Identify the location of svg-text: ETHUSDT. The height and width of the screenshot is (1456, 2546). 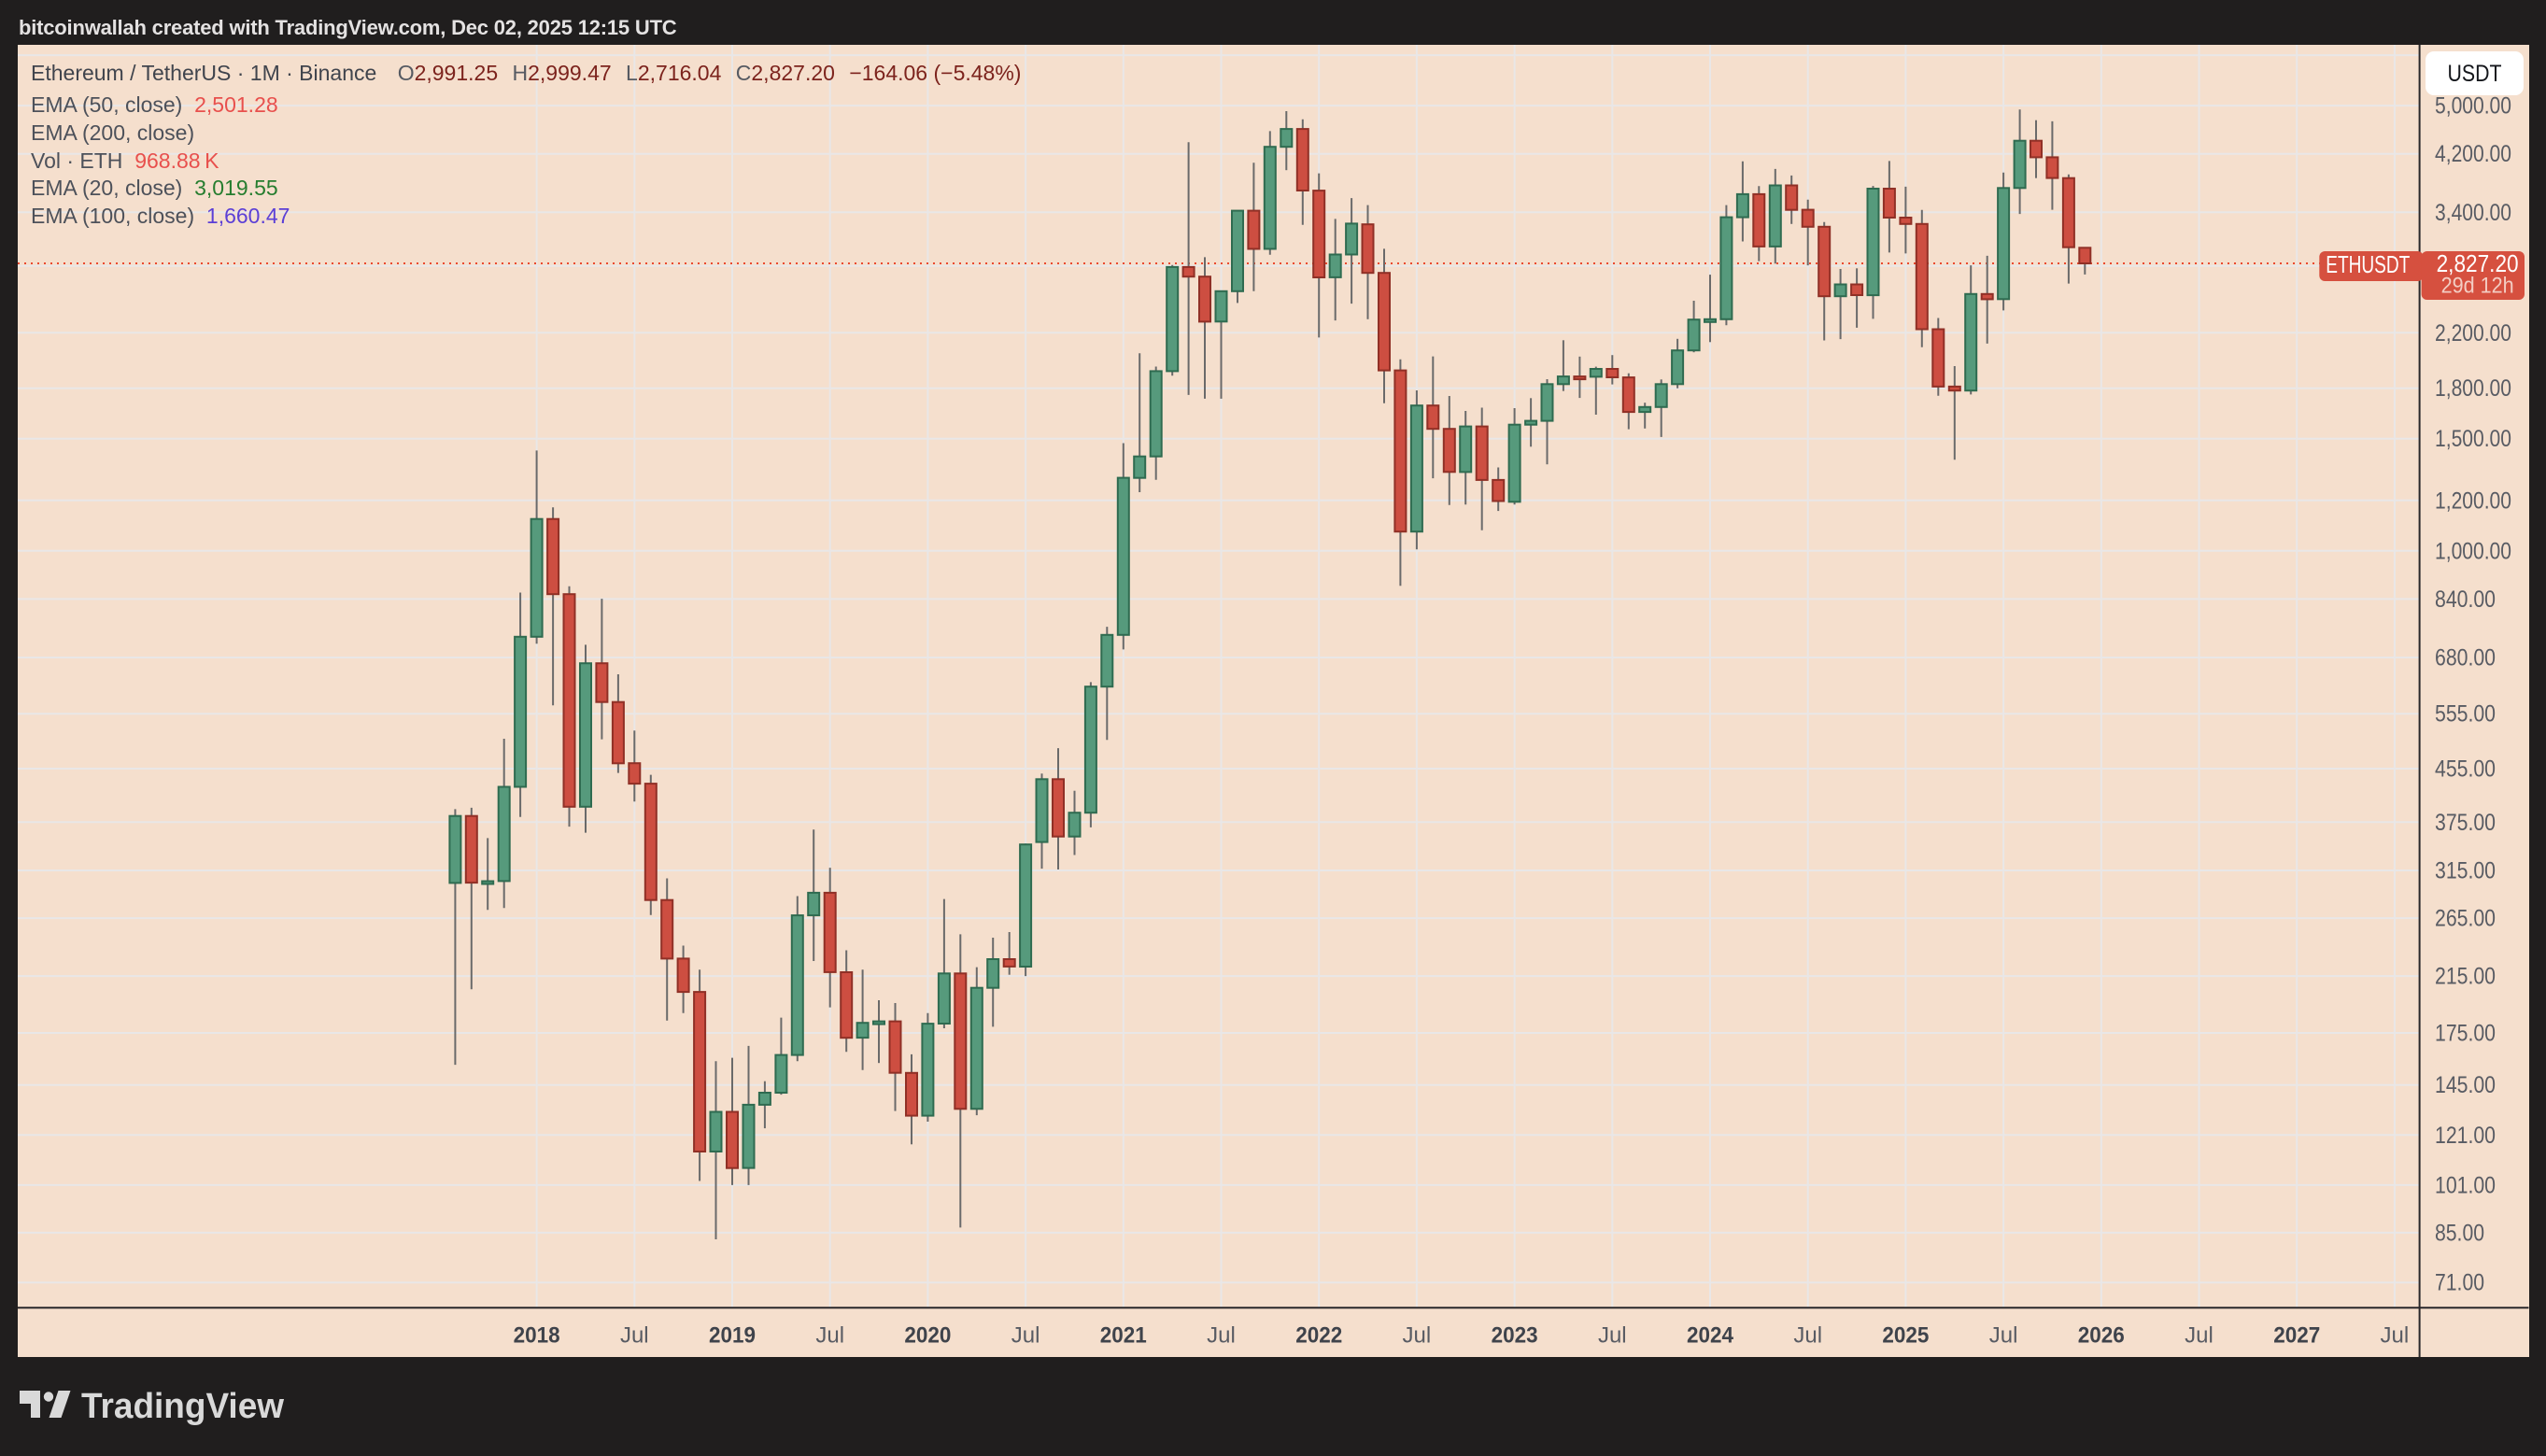
(2368, 264).